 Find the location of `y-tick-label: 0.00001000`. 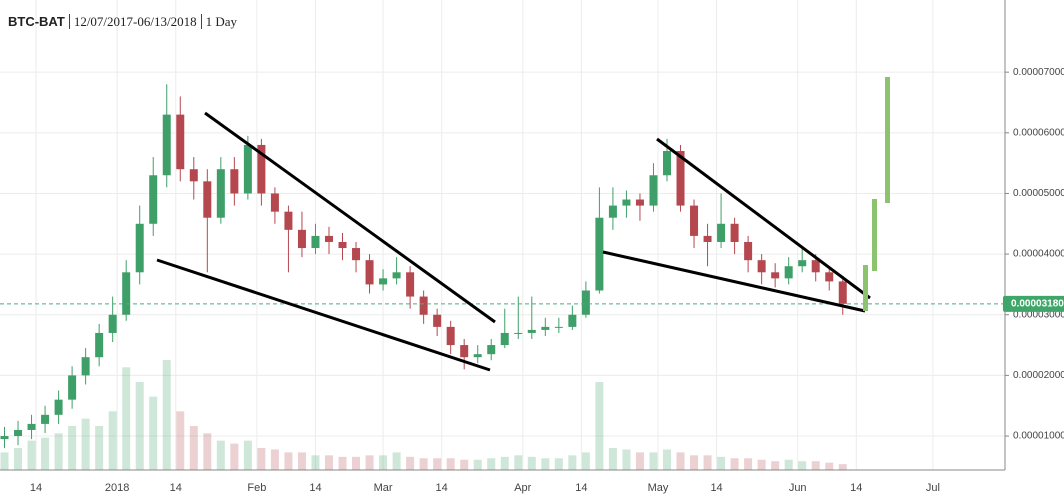

y-tick-label: 0.00001000 is located at coordinates (1038, 436).